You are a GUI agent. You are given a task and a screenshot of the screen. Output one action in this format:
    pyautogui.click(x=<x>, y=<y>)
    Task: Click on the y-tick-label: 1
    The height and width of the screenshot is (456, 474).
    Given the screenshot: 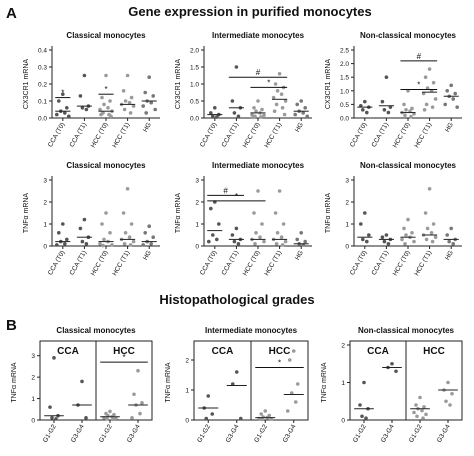 What is the action you would take?
    pyautogui.click(x=347, y=225)
    